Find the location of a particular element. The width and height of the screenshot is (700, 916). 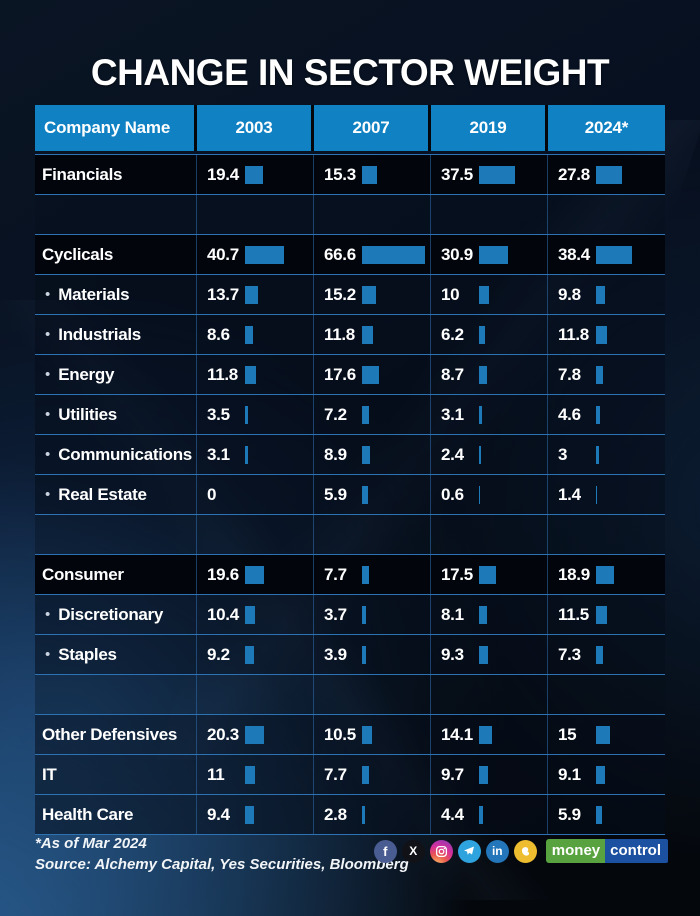

value-cell: 8.6 is located at coordinates (255, 334).